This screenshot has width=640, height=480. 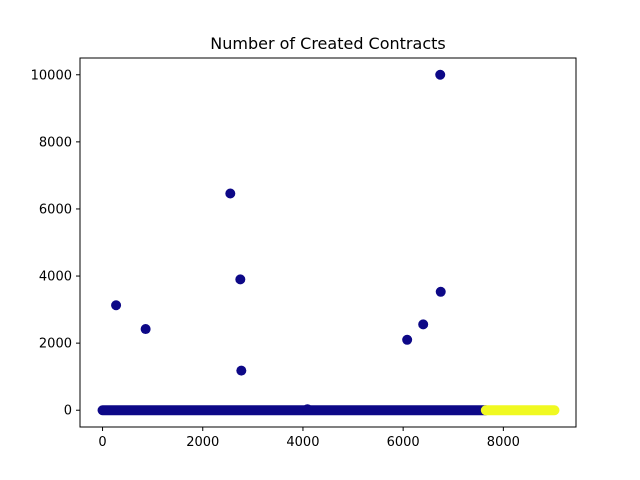 I want to click on y-tick-label: 0, so click(x=68, y=411).